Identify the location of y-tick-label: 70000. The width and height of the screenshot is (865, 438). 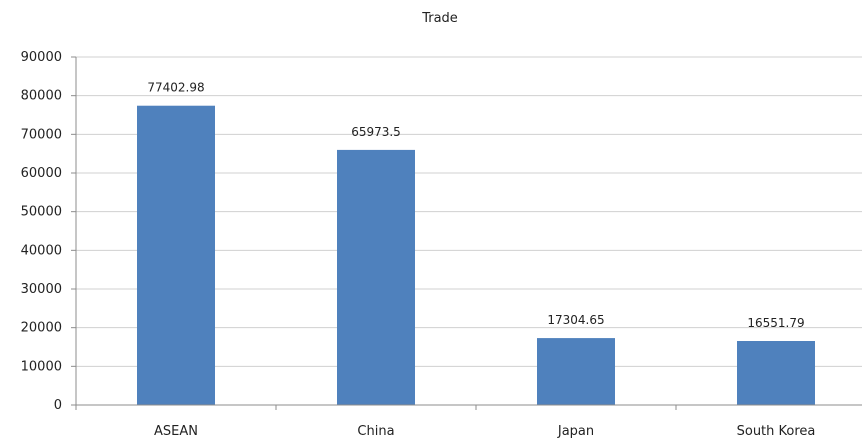
(41, 134).